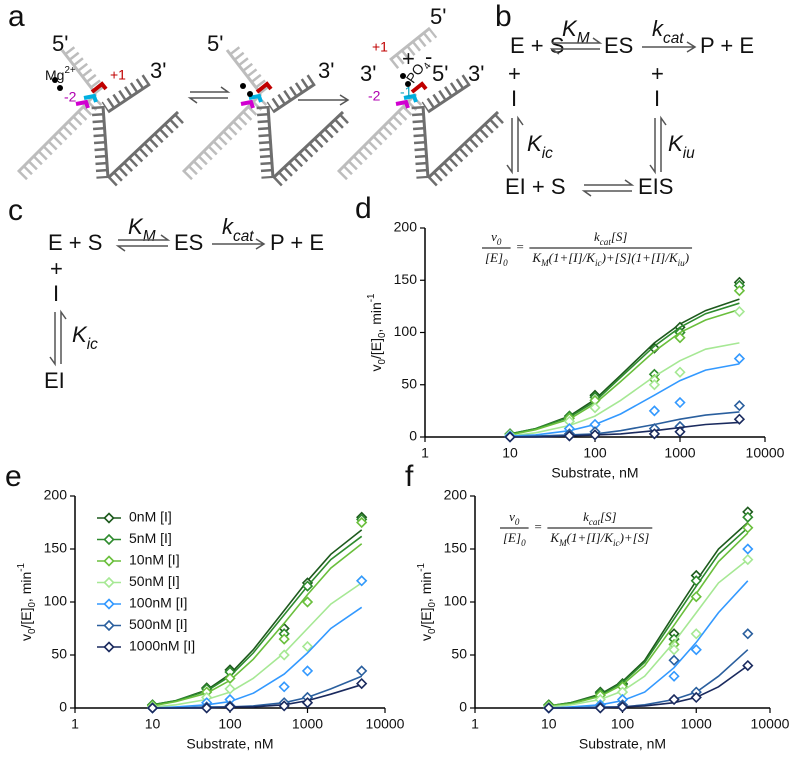  What do you see at coordinates (406, 92) in the screenshot?
I see `position-label: -1` at bounding box center [406, 92].